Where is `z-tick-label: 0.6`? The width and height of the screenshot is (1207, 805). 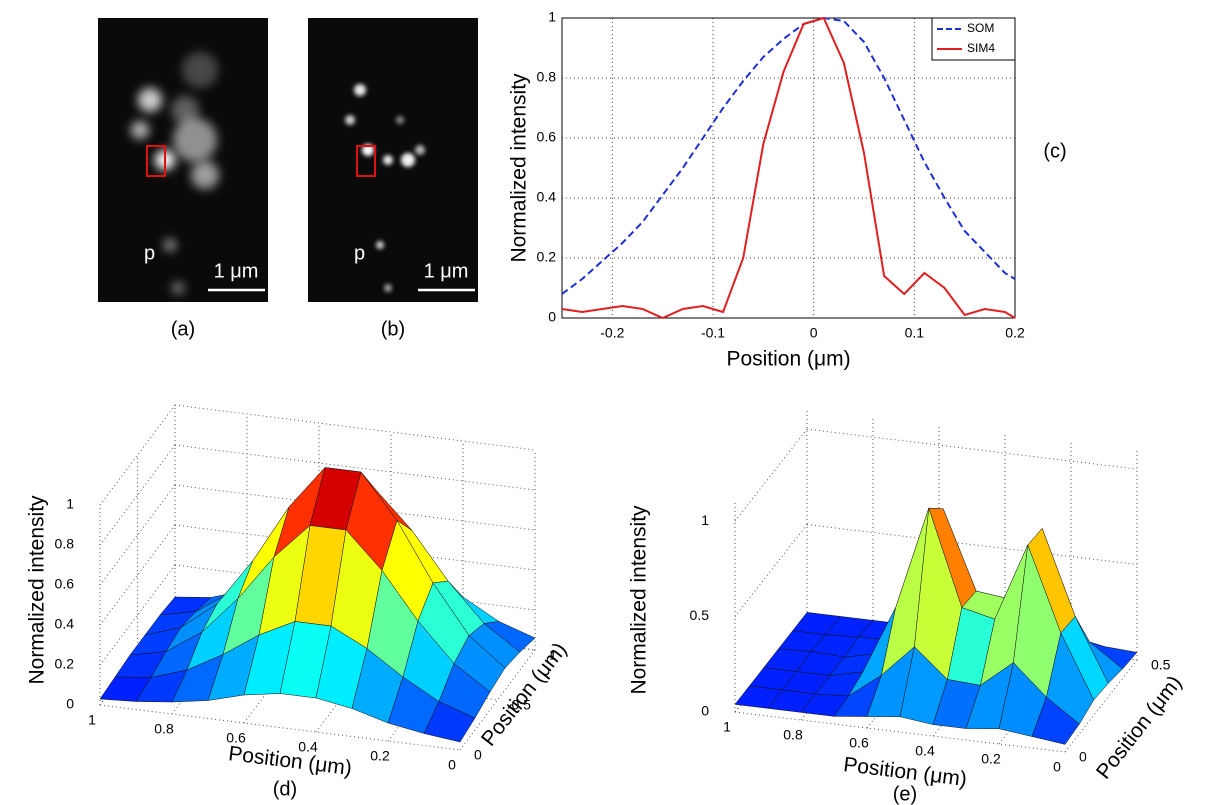 z-tick-label: 0.6 is located at coordinates (65, 584).